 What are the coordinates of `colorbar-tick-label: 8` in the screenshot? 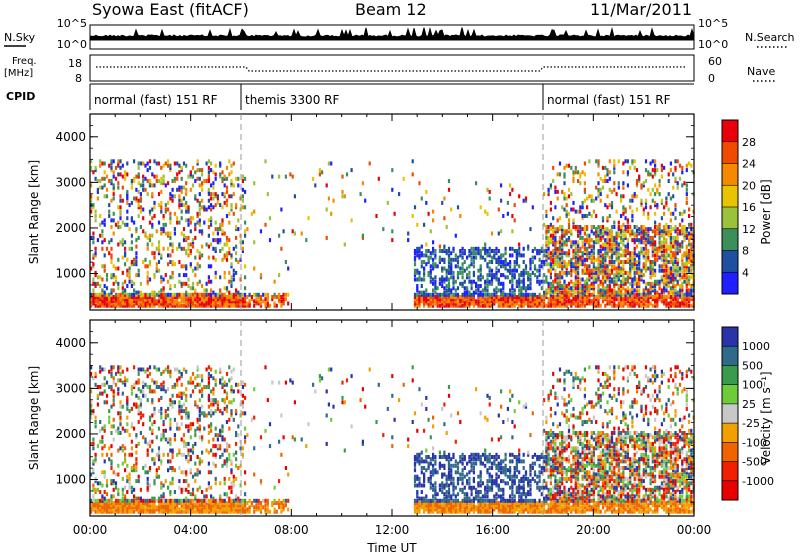 It's located at (745, 251).